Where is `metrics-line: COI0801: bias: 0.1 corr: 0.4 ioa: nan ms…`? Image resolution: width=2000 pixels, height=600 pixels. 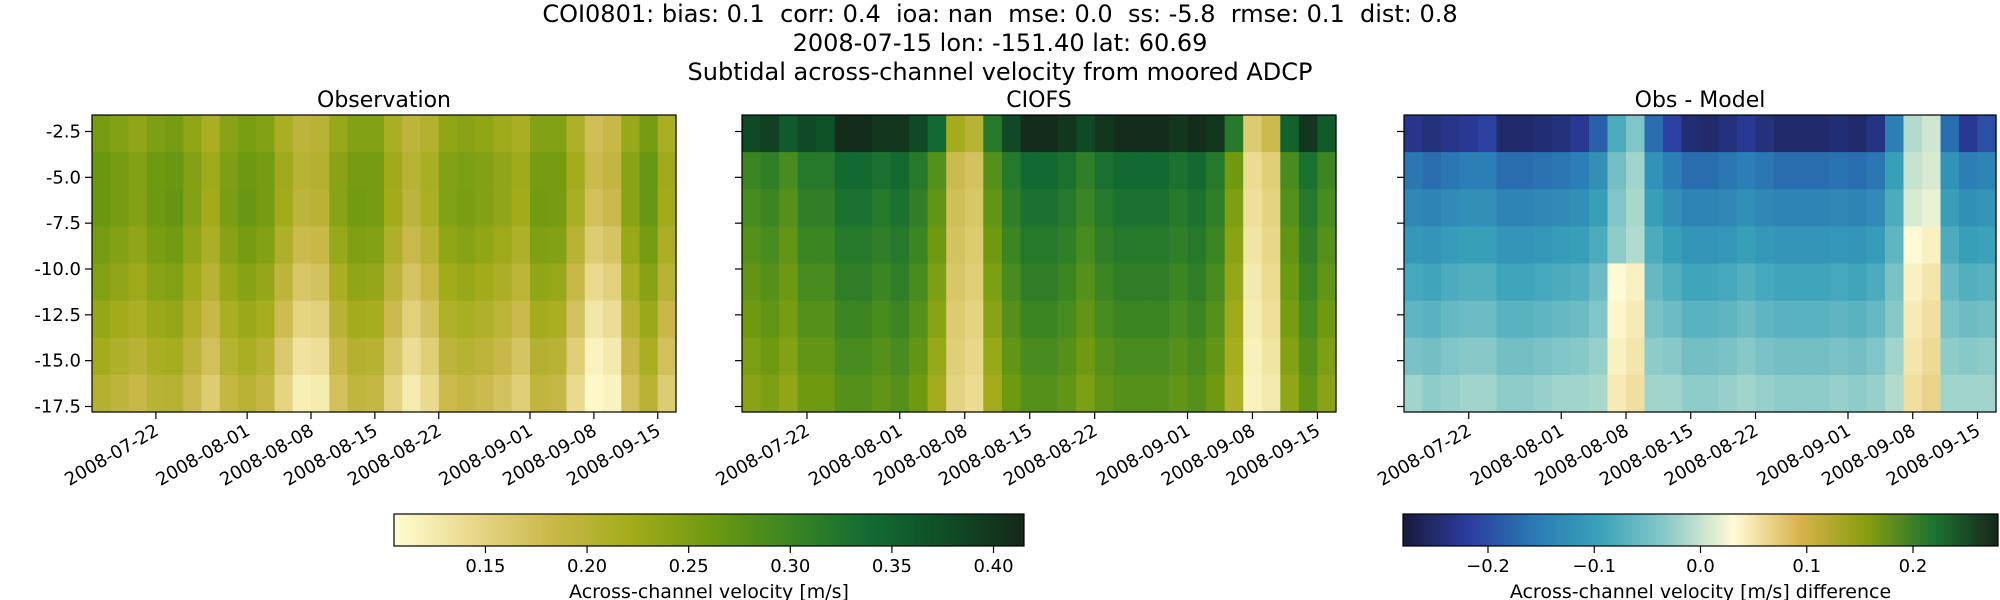 metrics-line: COI0801: bias: 0.1 corr: 0.4 ioa: nan ms… is located at coordinates (1000, 14).